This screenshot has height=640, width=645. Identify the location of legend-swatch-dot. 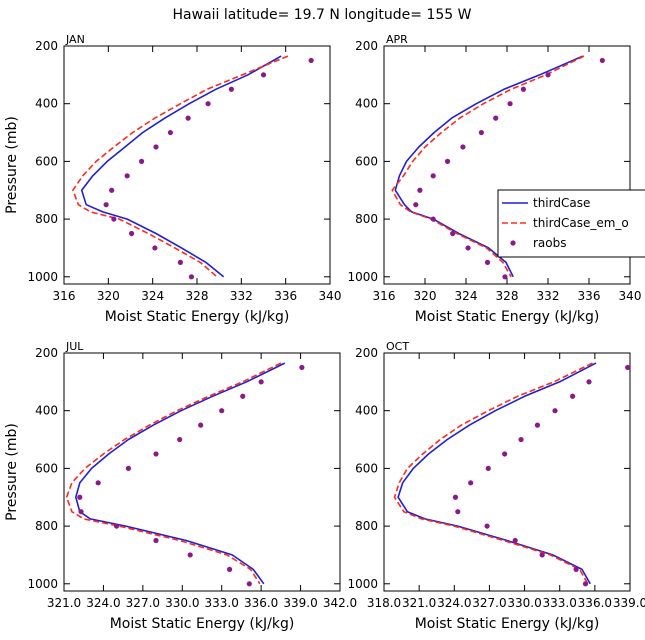
(513, 243).